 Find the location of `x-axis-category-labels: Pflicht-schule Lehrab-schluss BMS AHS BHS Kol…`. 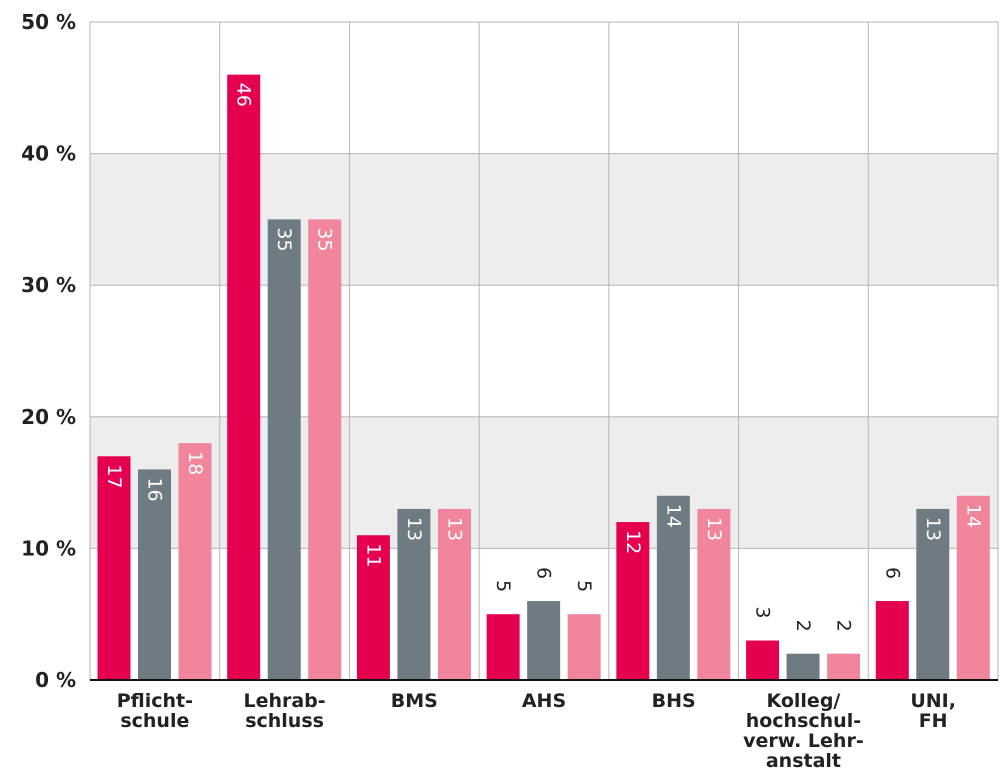

x-axis-category-labels: Pflicht-schule Lehrab-schluss BMS AHS BHS Kol… is located at coordinates (536, 731).